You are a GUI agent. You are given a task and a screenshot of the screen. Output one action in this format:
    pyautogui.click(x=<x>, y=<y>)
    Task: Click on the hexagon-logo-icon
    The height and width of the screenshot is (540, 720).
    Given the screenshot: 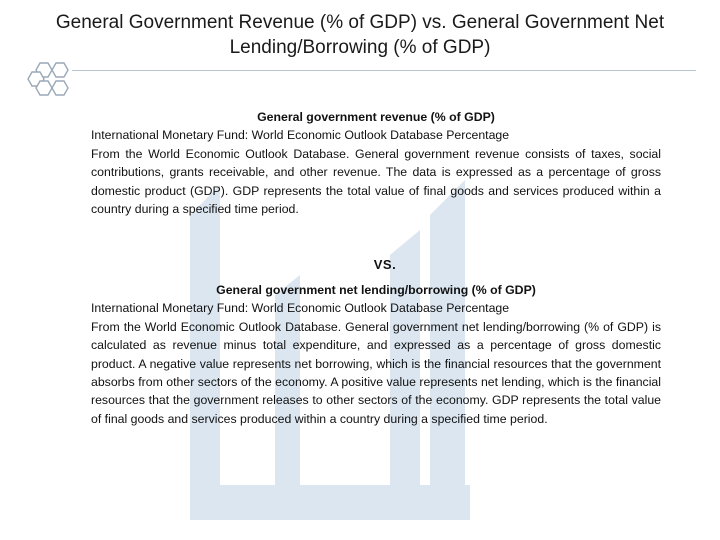 What is the action you would take?
    pyautogui.click(x=48, y=79)
    